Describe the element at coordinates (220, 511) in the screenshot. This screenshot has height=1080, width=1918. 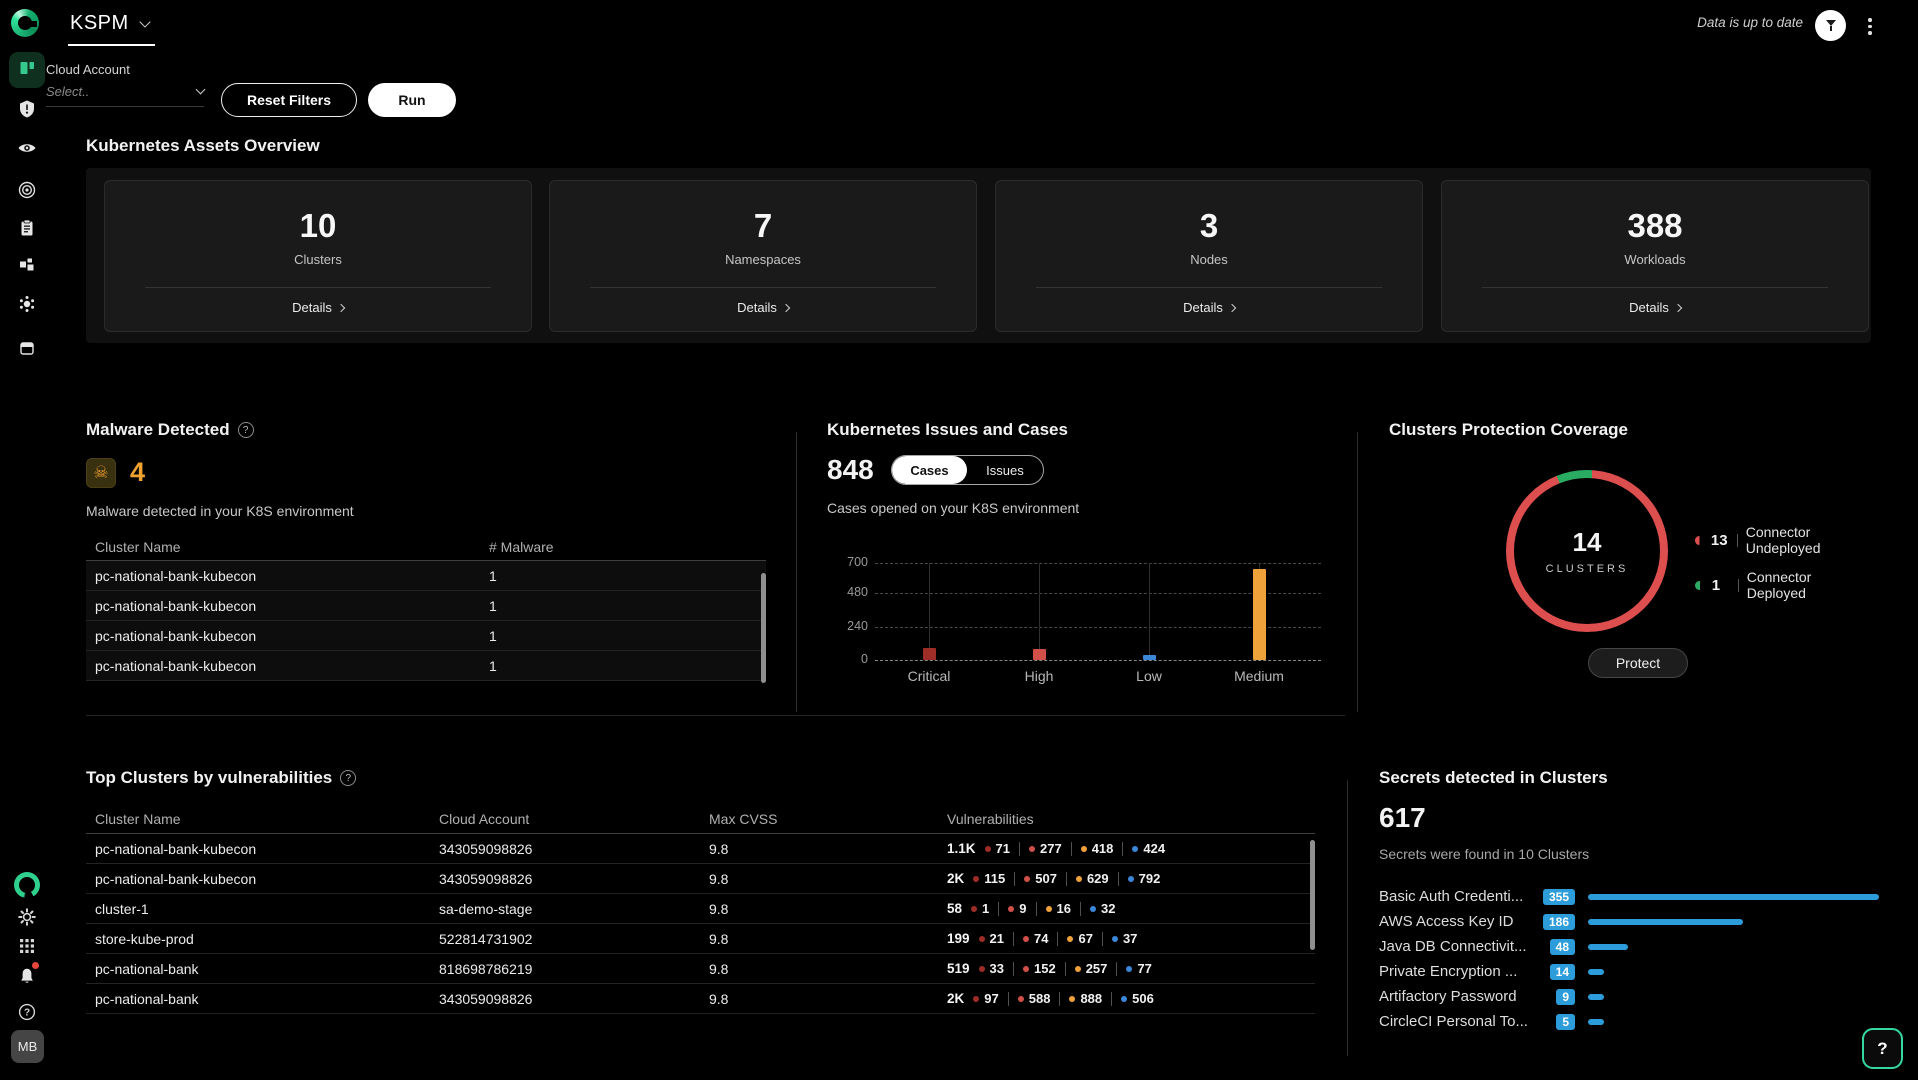
I see `malware-description: Malware detected in your K8S environment` at that location.